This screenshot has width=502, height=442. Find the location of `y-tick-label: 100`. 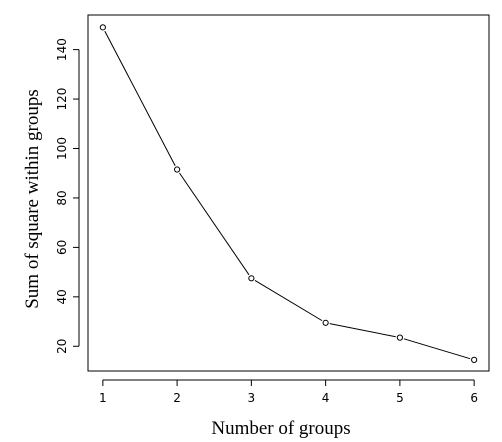

y-tick-label: 100 is located at coordinates (62, 148).